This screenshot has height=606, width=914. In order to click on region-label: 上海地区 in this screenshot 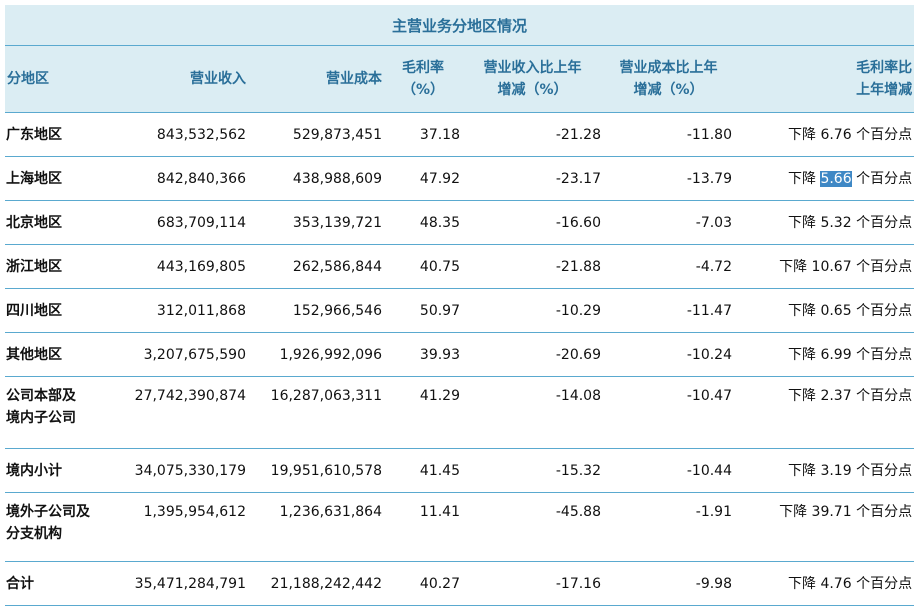, I will do `click(34, 178)`.